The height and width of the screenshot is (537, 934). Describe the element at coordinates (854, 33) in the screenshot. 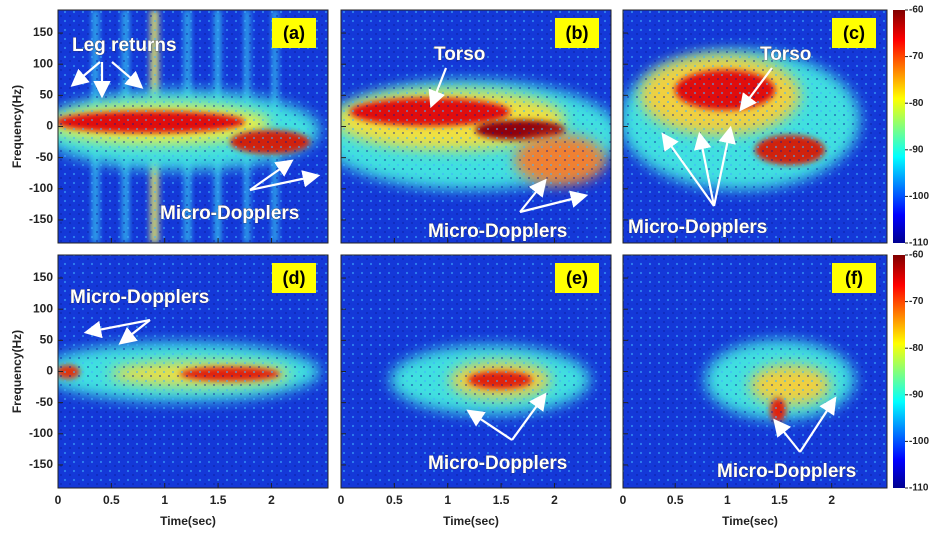

I see `panel-label: (c)` at that location.